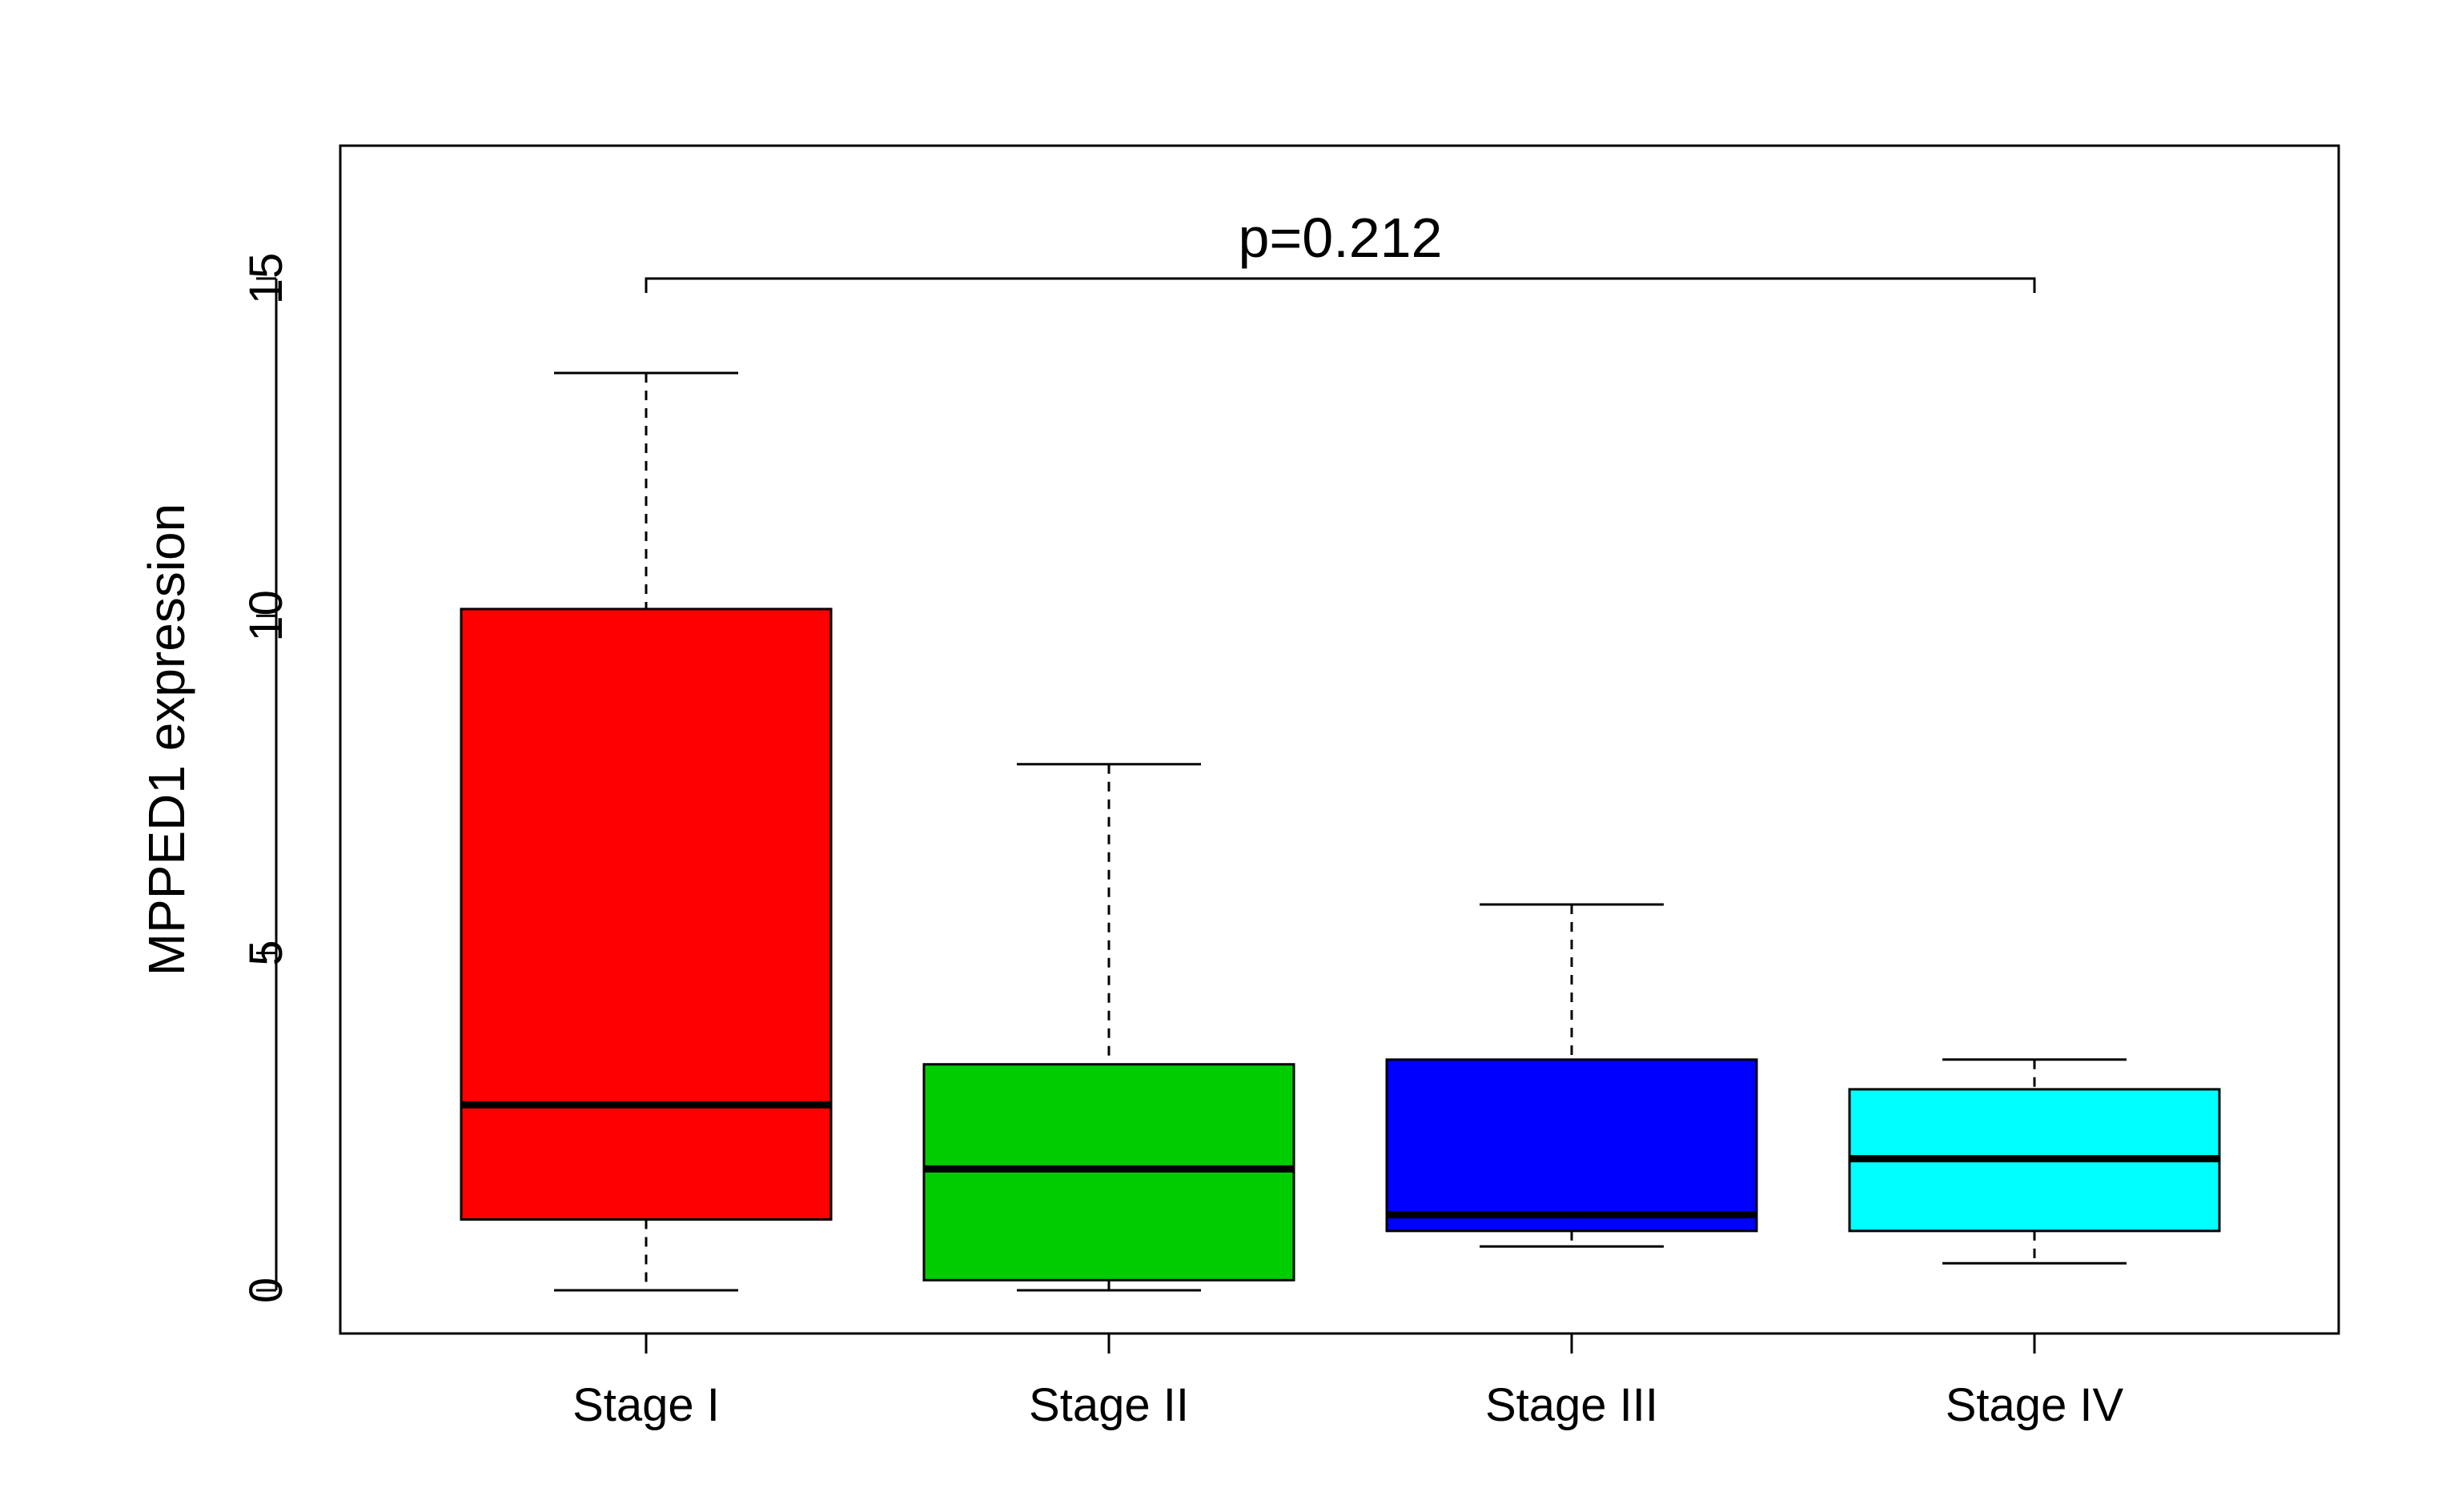 This screenshot has width=2458, height=1512. I want to click on y-axis-label: MPPED1 expression, so click(167, 740).